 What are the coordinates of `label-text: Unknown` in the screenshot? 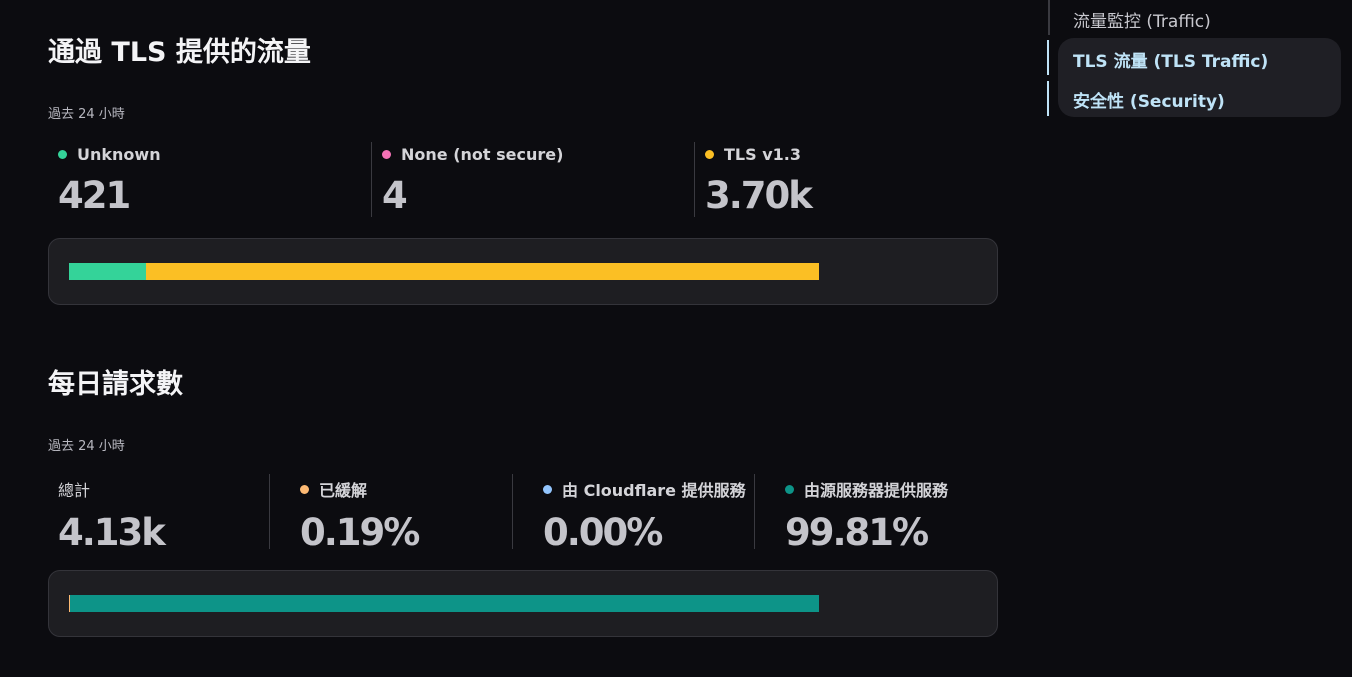 It's located at (119, 154).